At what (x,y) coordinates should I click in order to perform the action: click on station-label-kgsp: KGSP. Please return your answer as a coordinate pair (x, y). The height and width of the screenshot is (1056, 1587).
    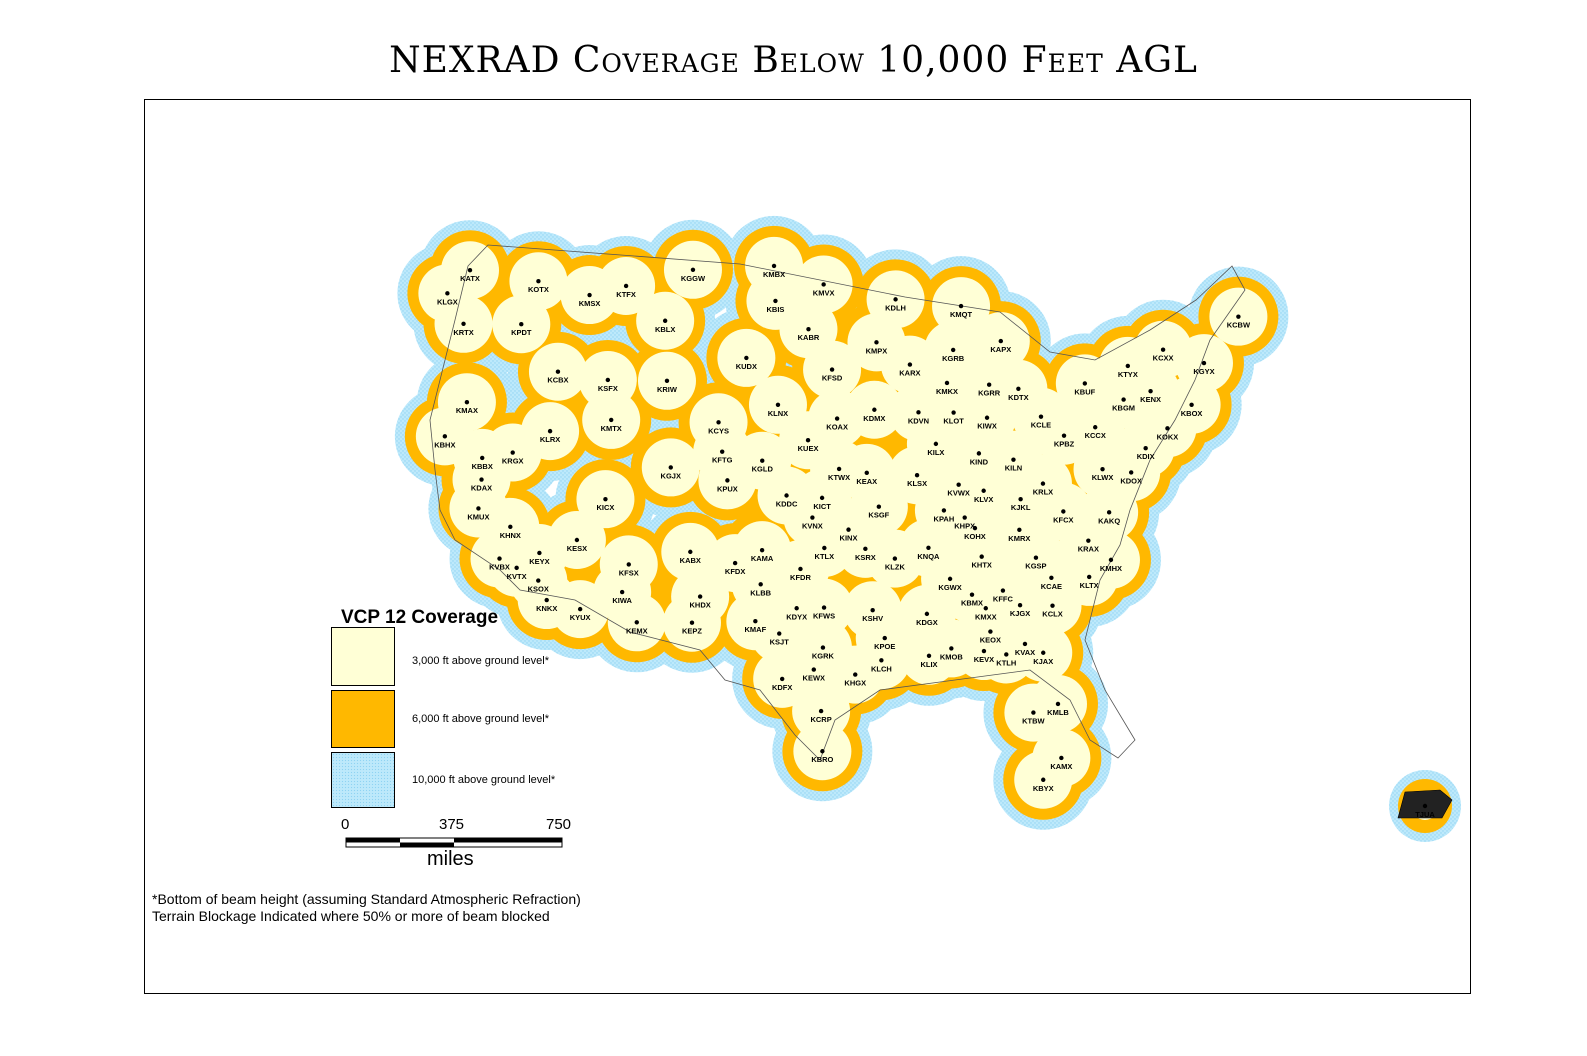
    Looking at the image, I should click on (1035, 566).